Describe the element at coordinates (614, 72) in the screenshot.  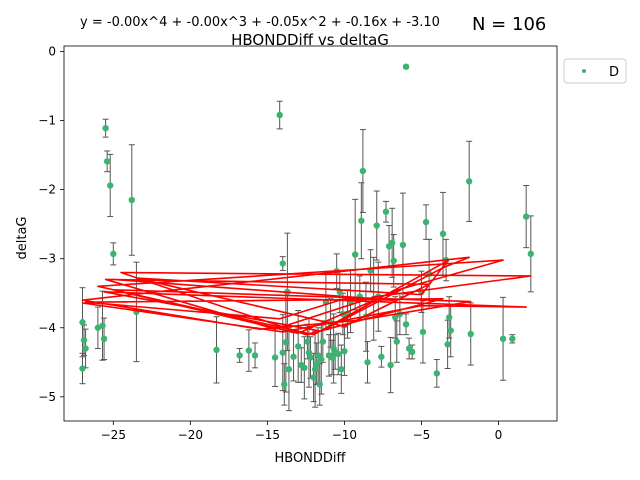
I see `legend-entry-d: D` at that location.